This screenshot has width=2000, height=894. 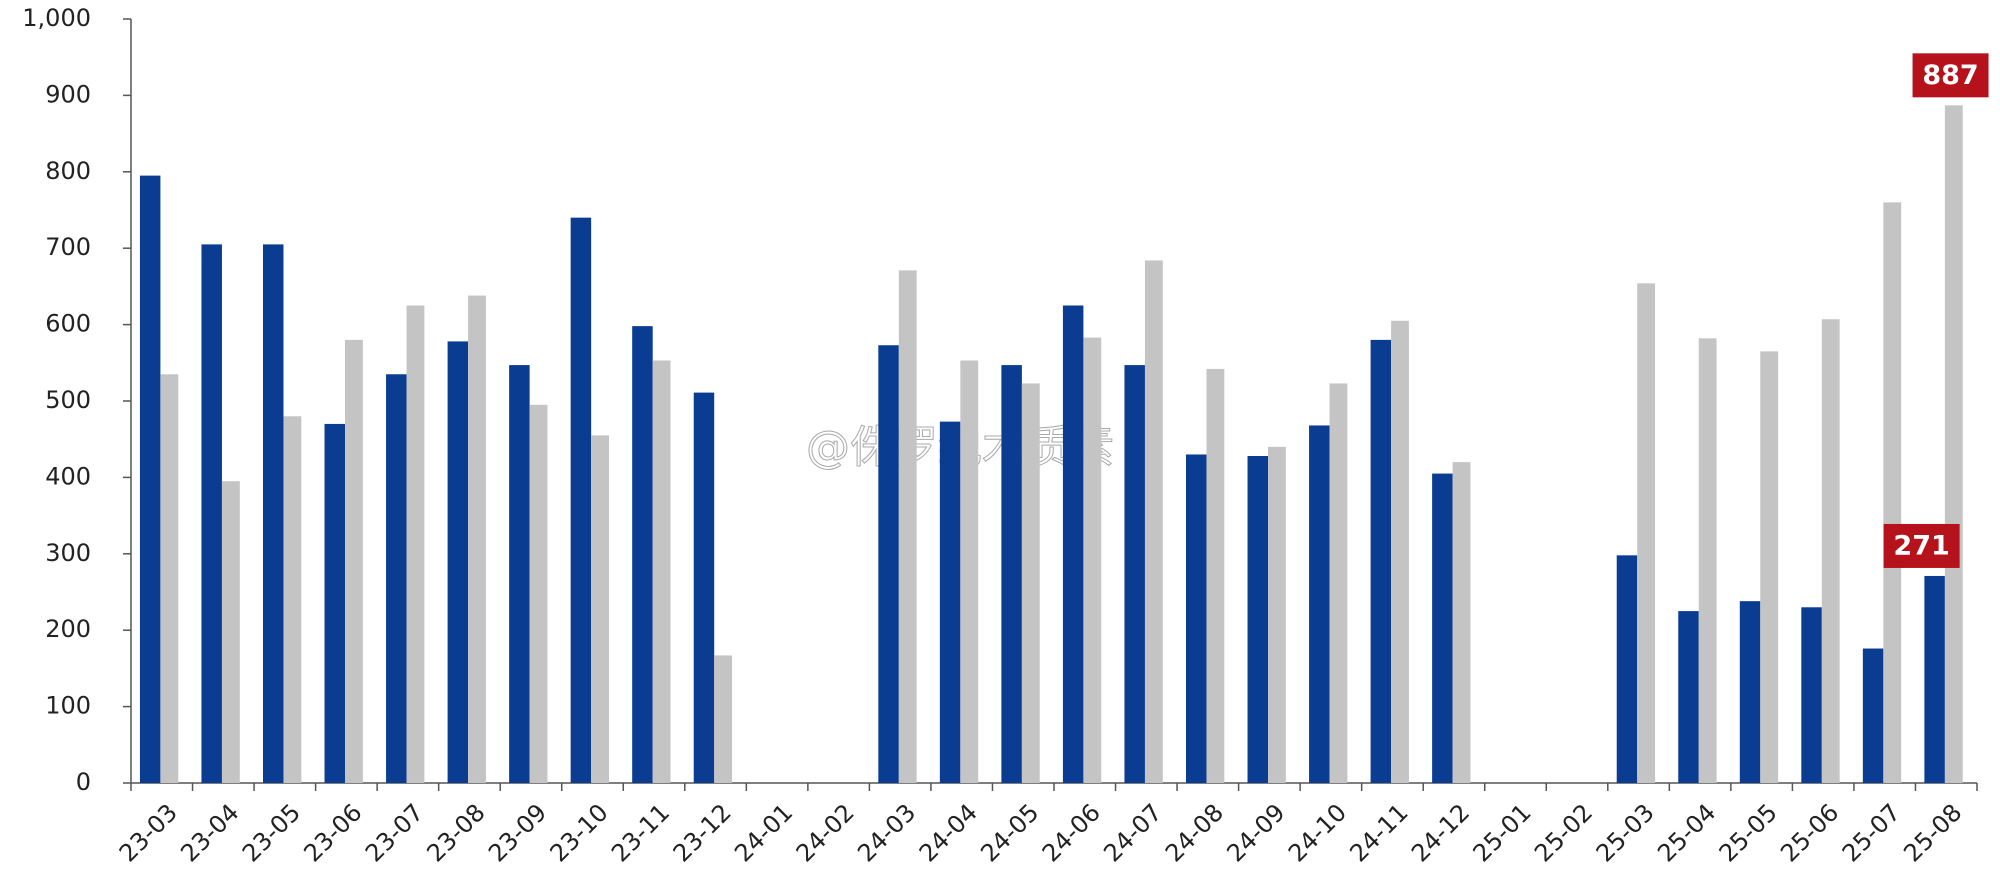 What do you see at coordinates (68, 553) in the screenshot?
I see `y-tick-label: 300` at bounding box center [68, 553].